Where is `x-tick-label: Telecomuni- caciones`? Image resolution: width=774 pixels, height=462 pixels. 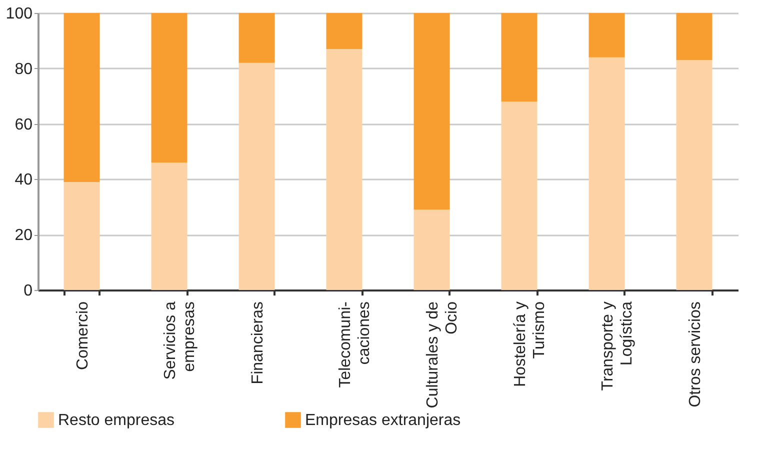 x-tick-label: Telecomuni- caciones is located at coordinates (354, 345).